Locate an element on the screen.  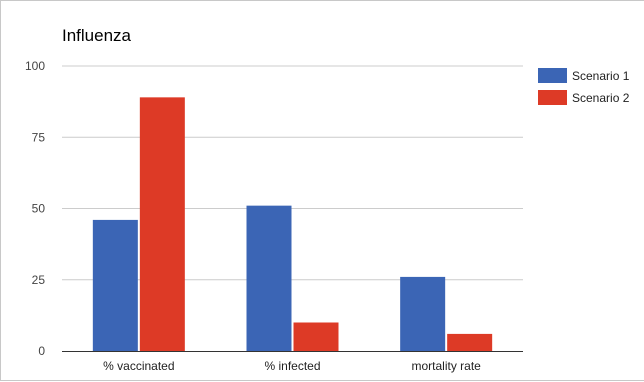
legend-label: Scenario 1 is located at coordinates (601, 76).